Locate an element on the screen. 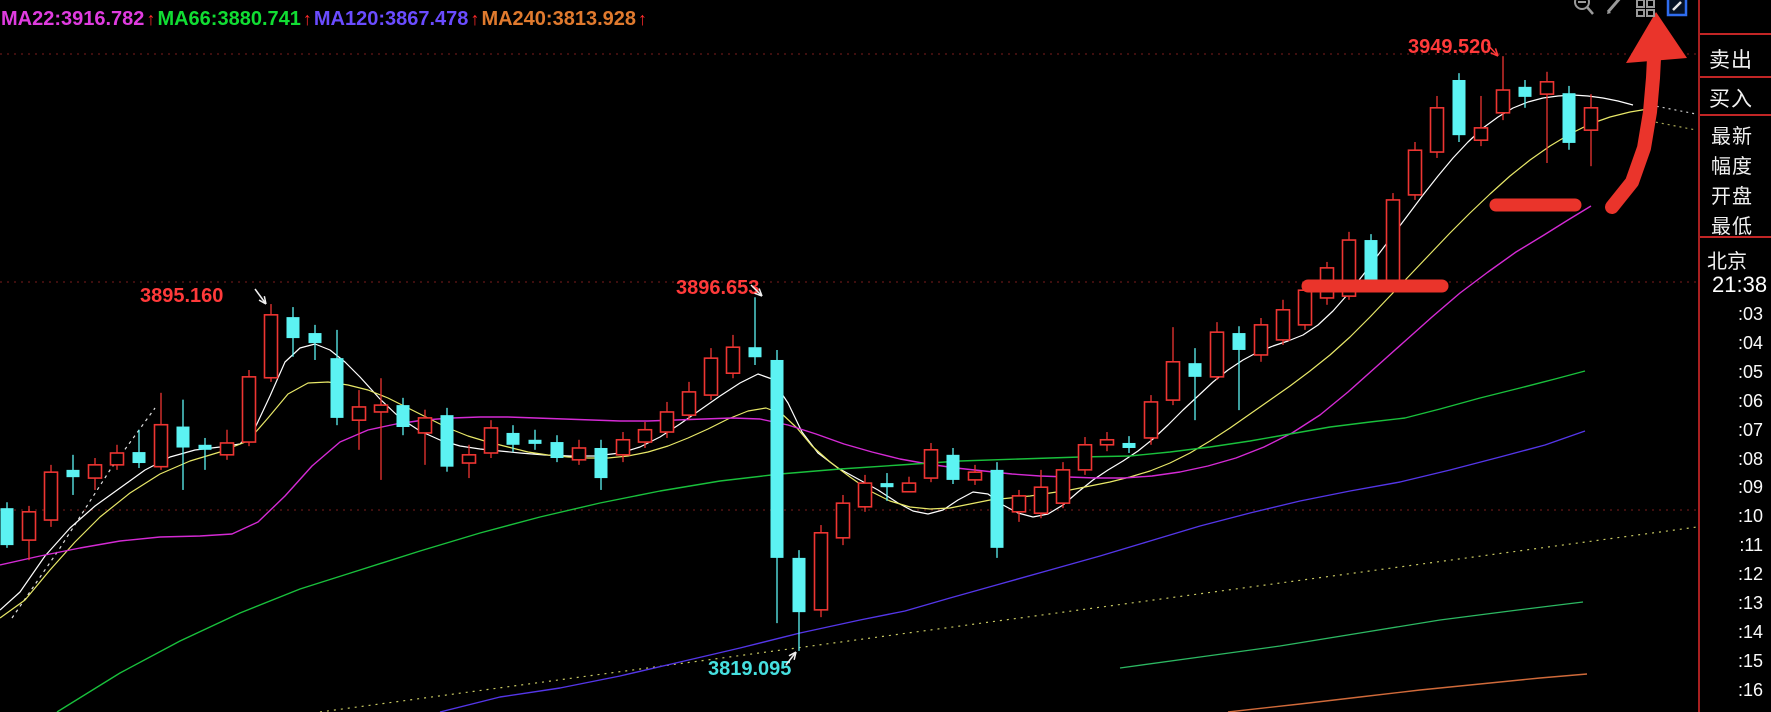  green-lower-segment is located at coordinates (1351, 635).